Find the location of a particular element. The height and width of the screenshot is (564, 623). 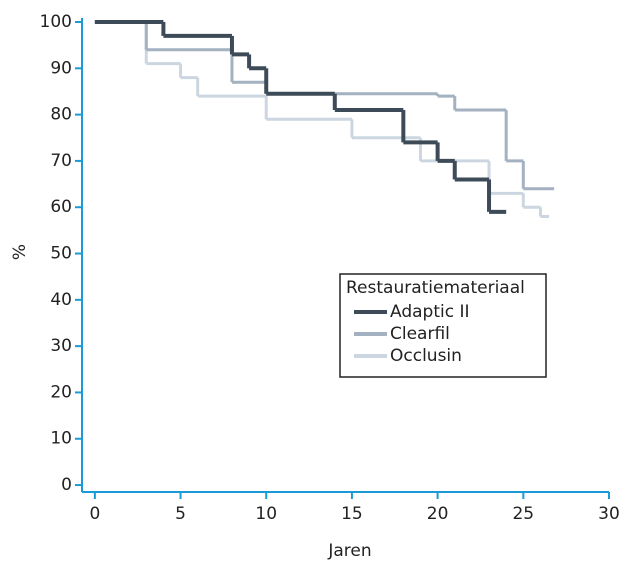

y-axis-label: % is located at coordinates (20, 252).